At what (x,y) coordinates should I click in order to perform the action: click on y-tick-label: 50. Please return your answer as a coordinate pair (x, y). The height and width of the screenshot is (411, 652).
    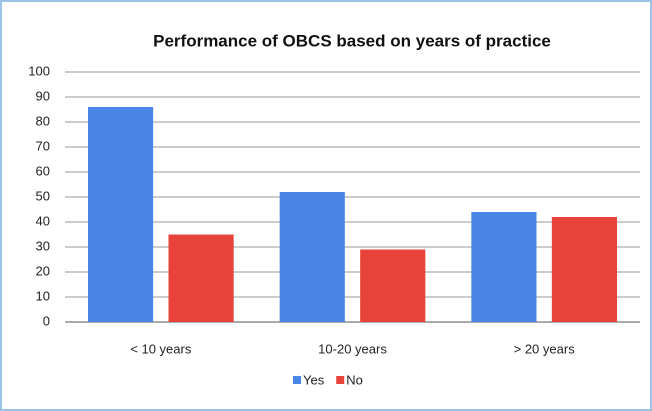
    Looking at the image, I should click on (43, 195).